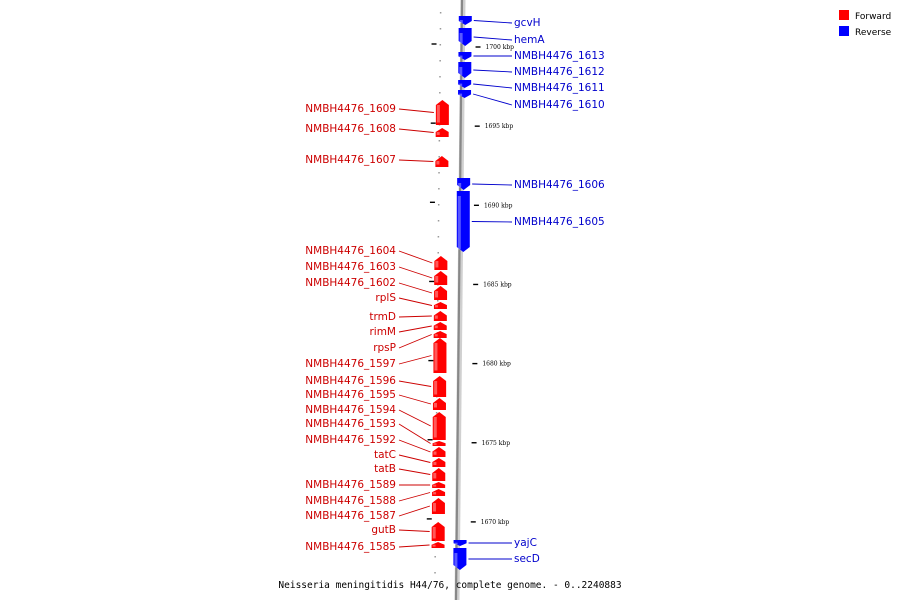 The image size is (900, 600). I want to click on gene-label-nmbh4476_1596: NMBH4476_1596, so click(350, 381).